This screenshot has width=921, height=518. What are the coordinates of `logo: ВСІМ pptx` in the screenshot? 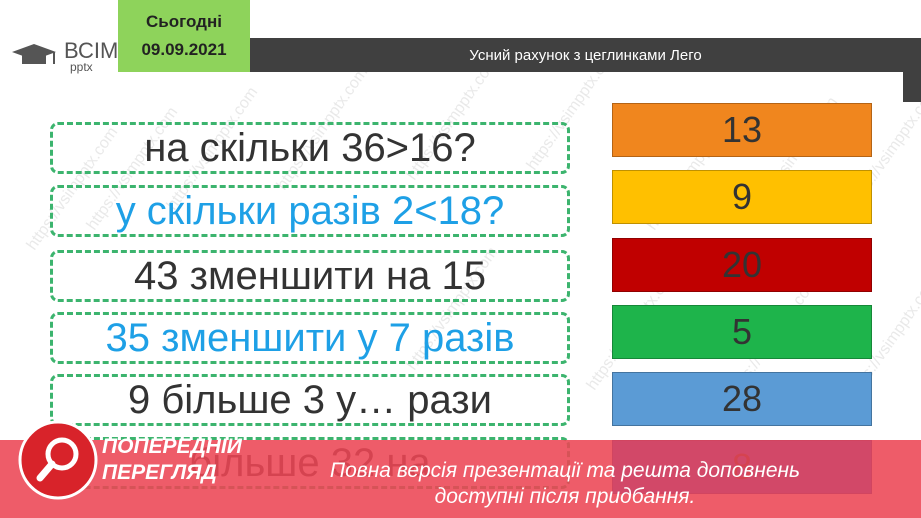 It's located at (64, 56).